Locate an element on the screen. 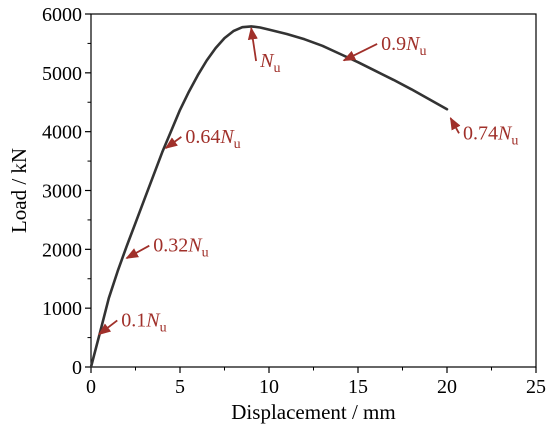 This screenshot has height=432, width=550. x-tick-label: 5 is located at coordinates (180, 387).